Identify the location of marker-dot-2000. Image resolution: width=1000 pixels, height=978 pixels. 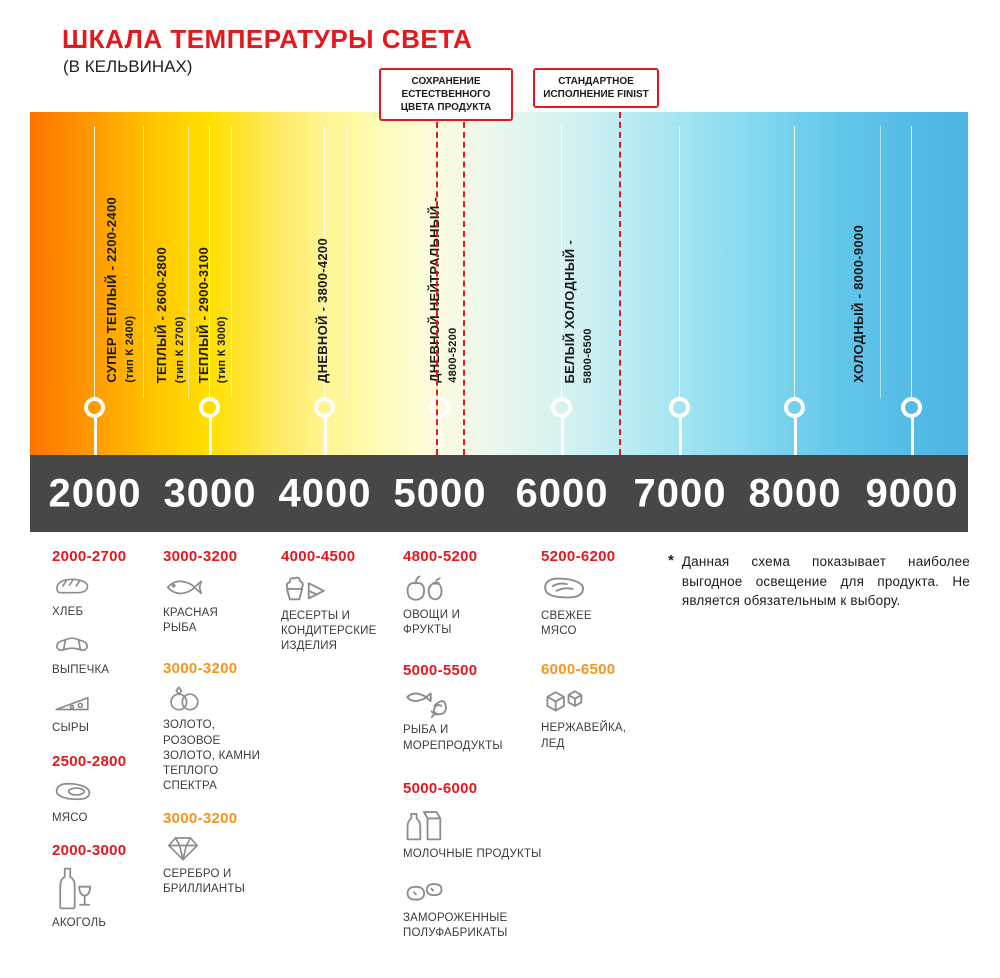
(94, 407).